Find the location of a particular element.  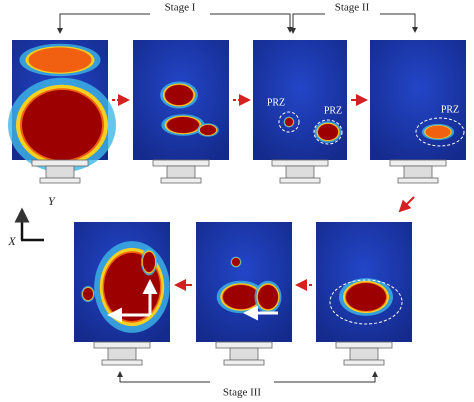

stage-label: Stage I is located at coordinates (180, 8).